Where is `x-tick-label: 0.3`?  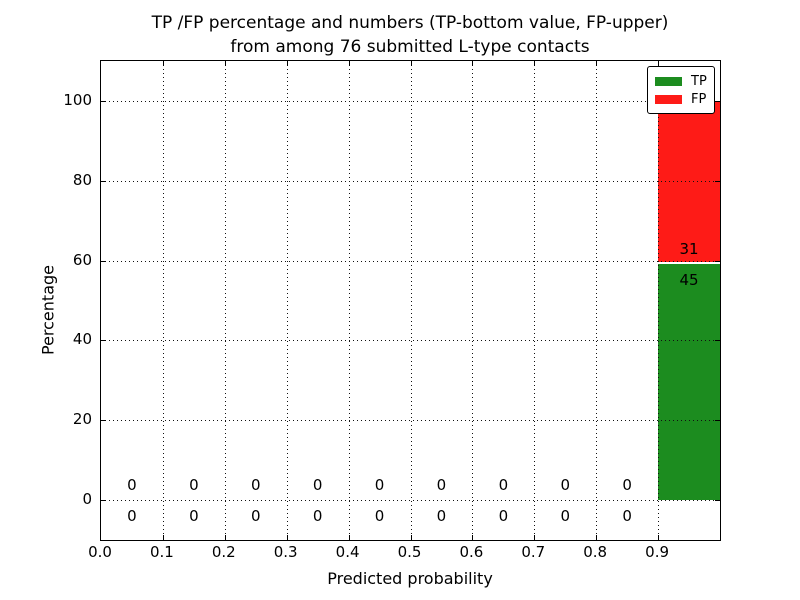
x-tick-label: 0.3 is located at coordinates (285, 552).